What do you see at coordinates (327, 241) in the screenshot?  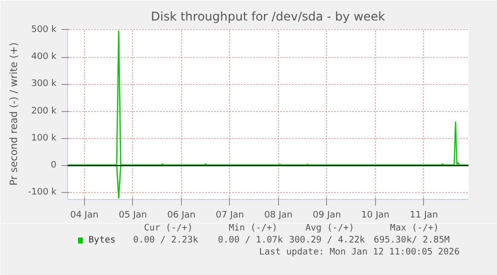 I see `text: 300.29 / 4.22k` at bounding box center [327, 241].